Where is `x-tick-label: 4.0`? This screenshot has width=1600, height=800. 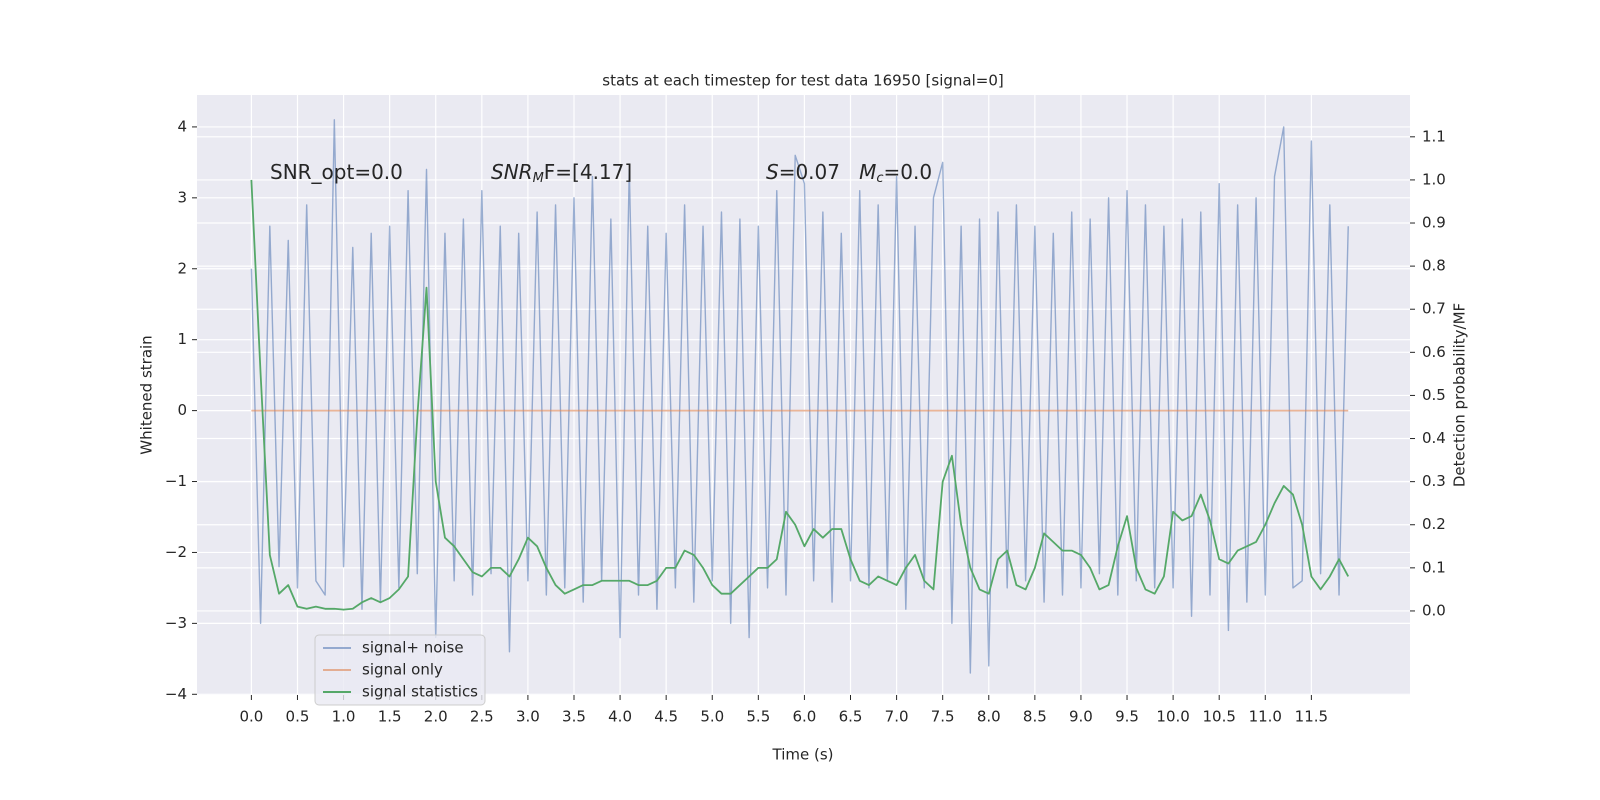 x-tick-label: 4.0 is located at coordinates (620, 717).